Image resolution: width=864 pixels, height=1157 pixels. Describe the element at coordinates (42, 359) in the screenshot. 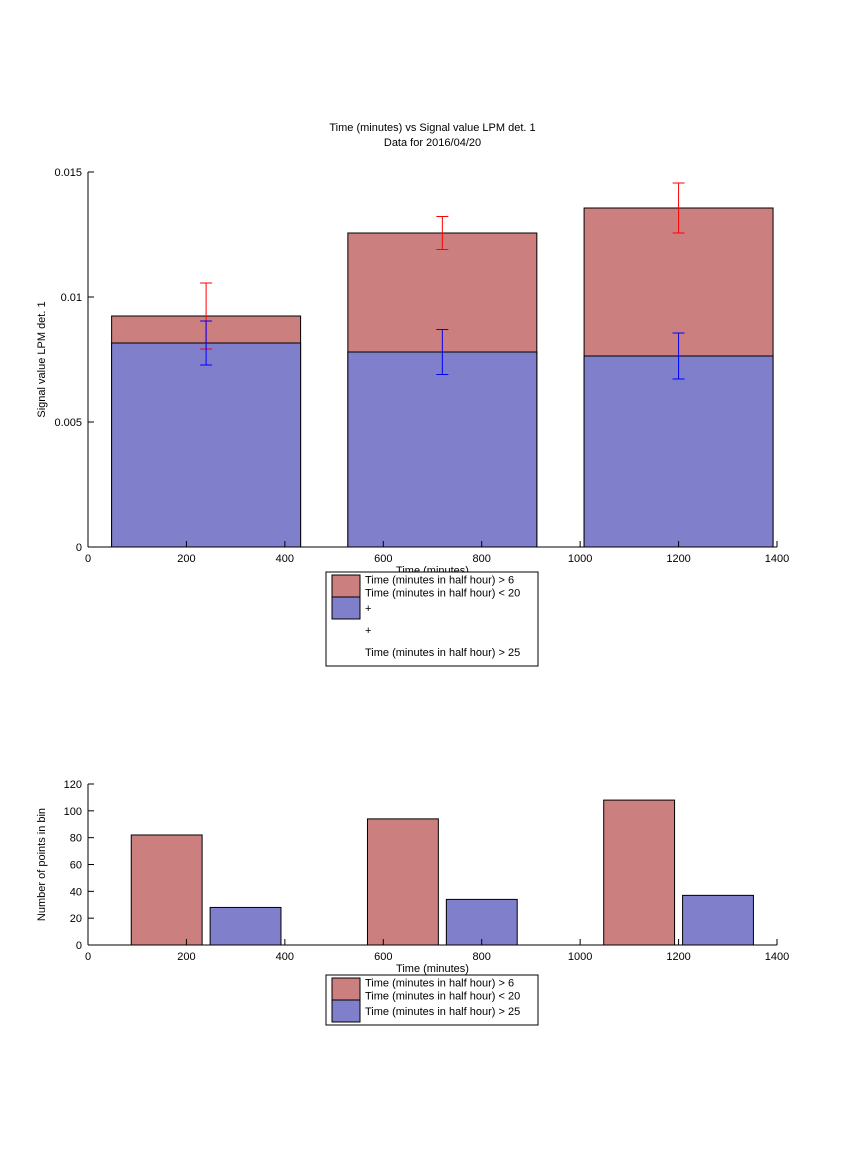

I see `y-axis-label: Signal value LPM det. 1` at that location.